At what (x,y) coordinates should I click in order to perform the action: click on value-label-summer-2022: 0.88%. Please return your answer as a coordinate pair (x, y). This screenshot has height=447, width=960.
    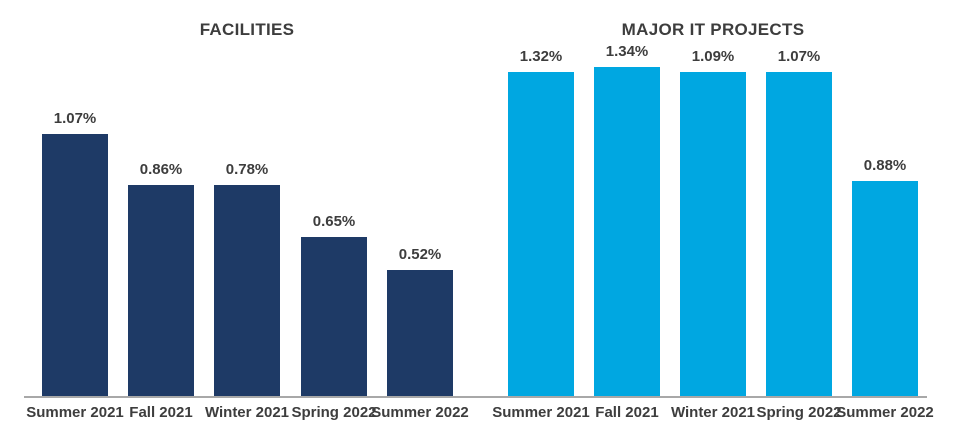
    Looking at the image, I should click on (885, 165).